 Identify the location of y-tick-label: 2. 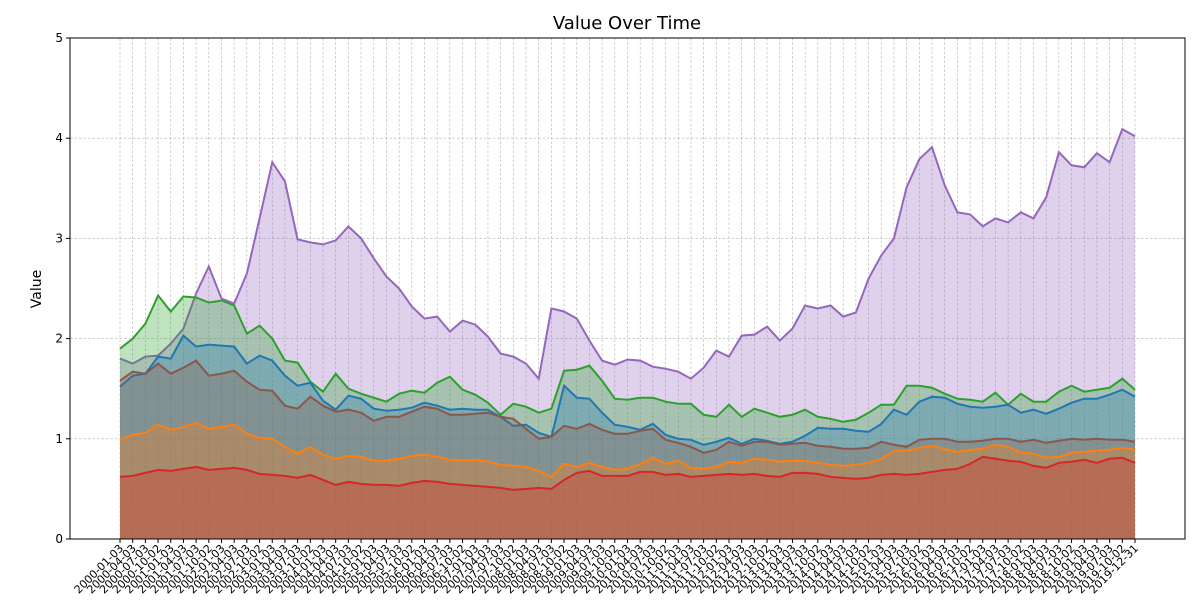
(59, 339).